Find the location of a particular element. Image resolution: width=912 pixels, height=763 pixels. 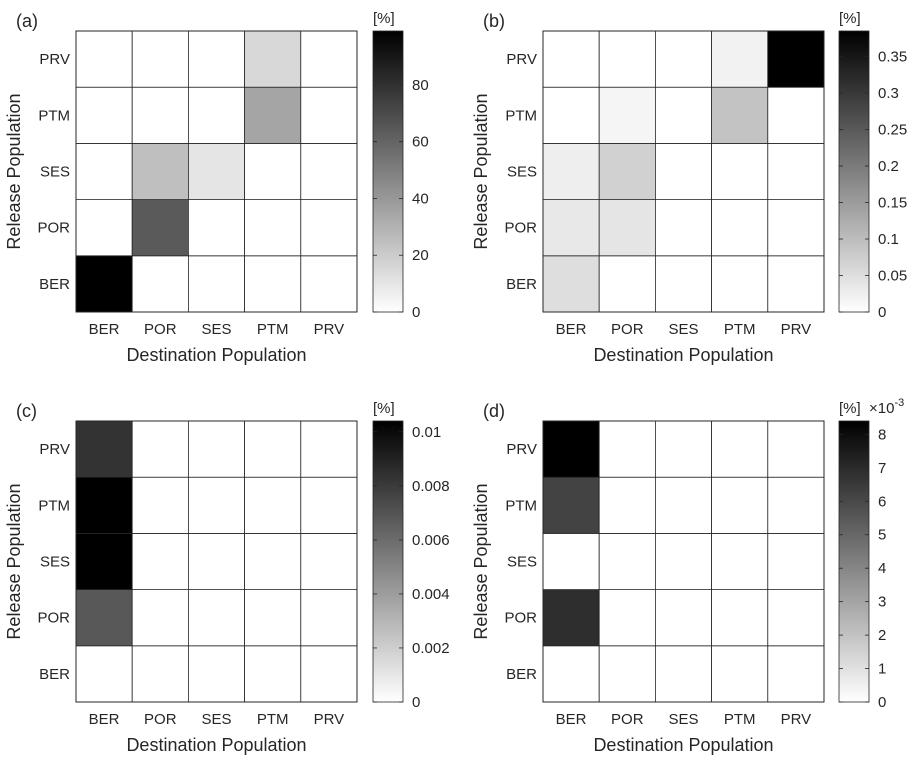

colorbar-tick-label: 0.35 is located at coordinates (892, 57).